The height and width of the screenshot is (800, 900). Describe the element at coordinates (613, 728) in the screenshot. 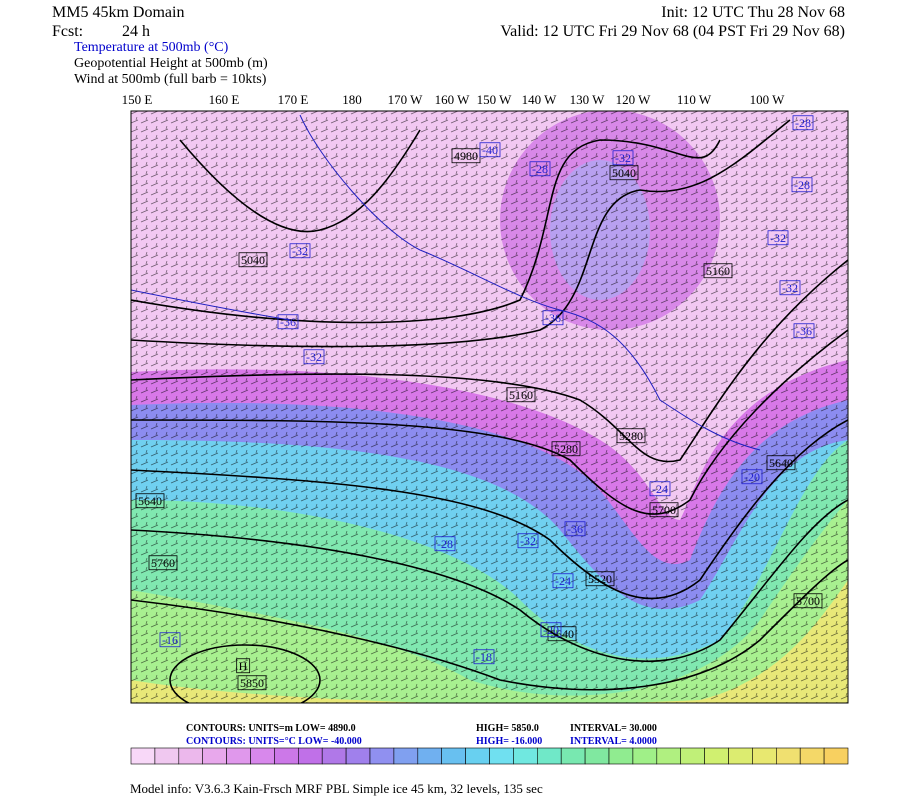

I see `contour-height-interval: INTERVAL= 30.000` at that location.